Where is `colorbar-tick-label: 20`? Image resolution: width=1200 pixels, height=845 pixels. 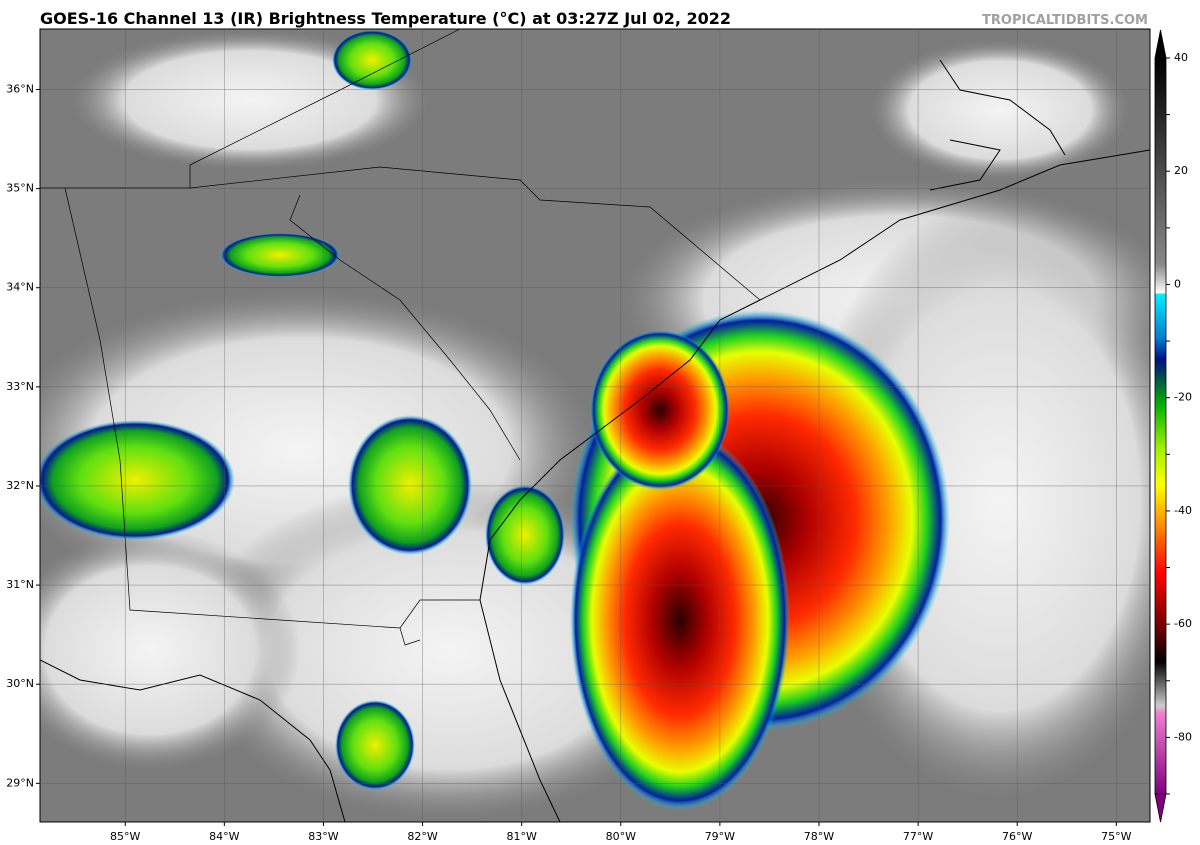
colorbar-tick-label: 20 is located at coordinates (1181, 170).